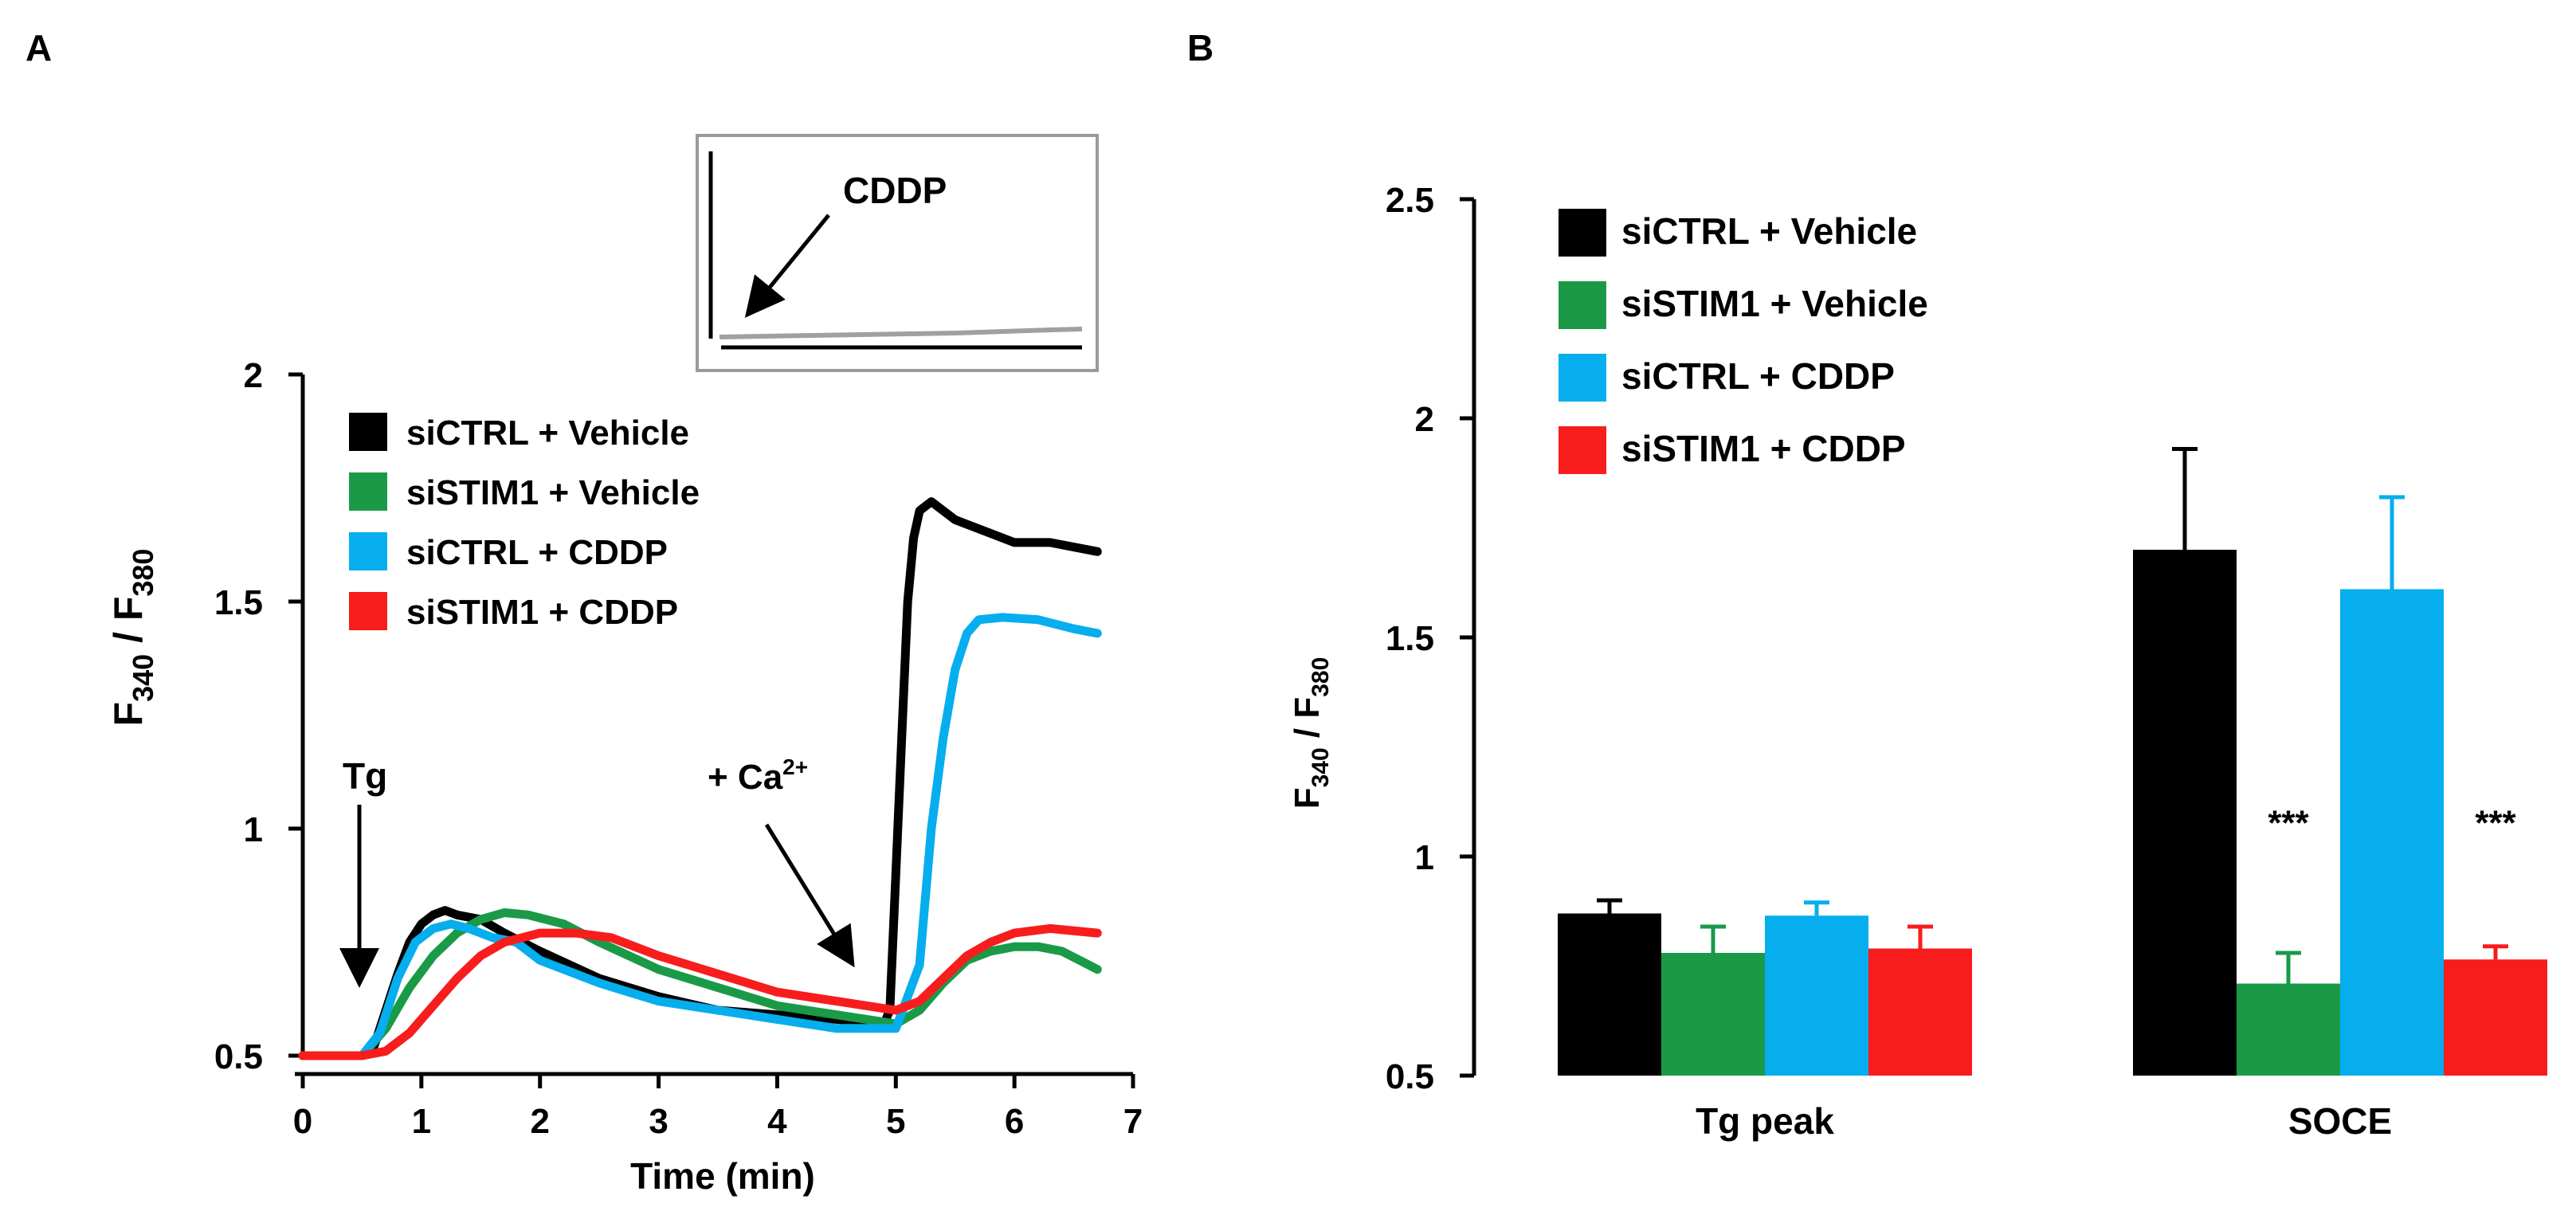 The image size is (2576, 1223). I want to click on a-legend-label-3: siSTIM1 + CDDP, so click(542, 612).